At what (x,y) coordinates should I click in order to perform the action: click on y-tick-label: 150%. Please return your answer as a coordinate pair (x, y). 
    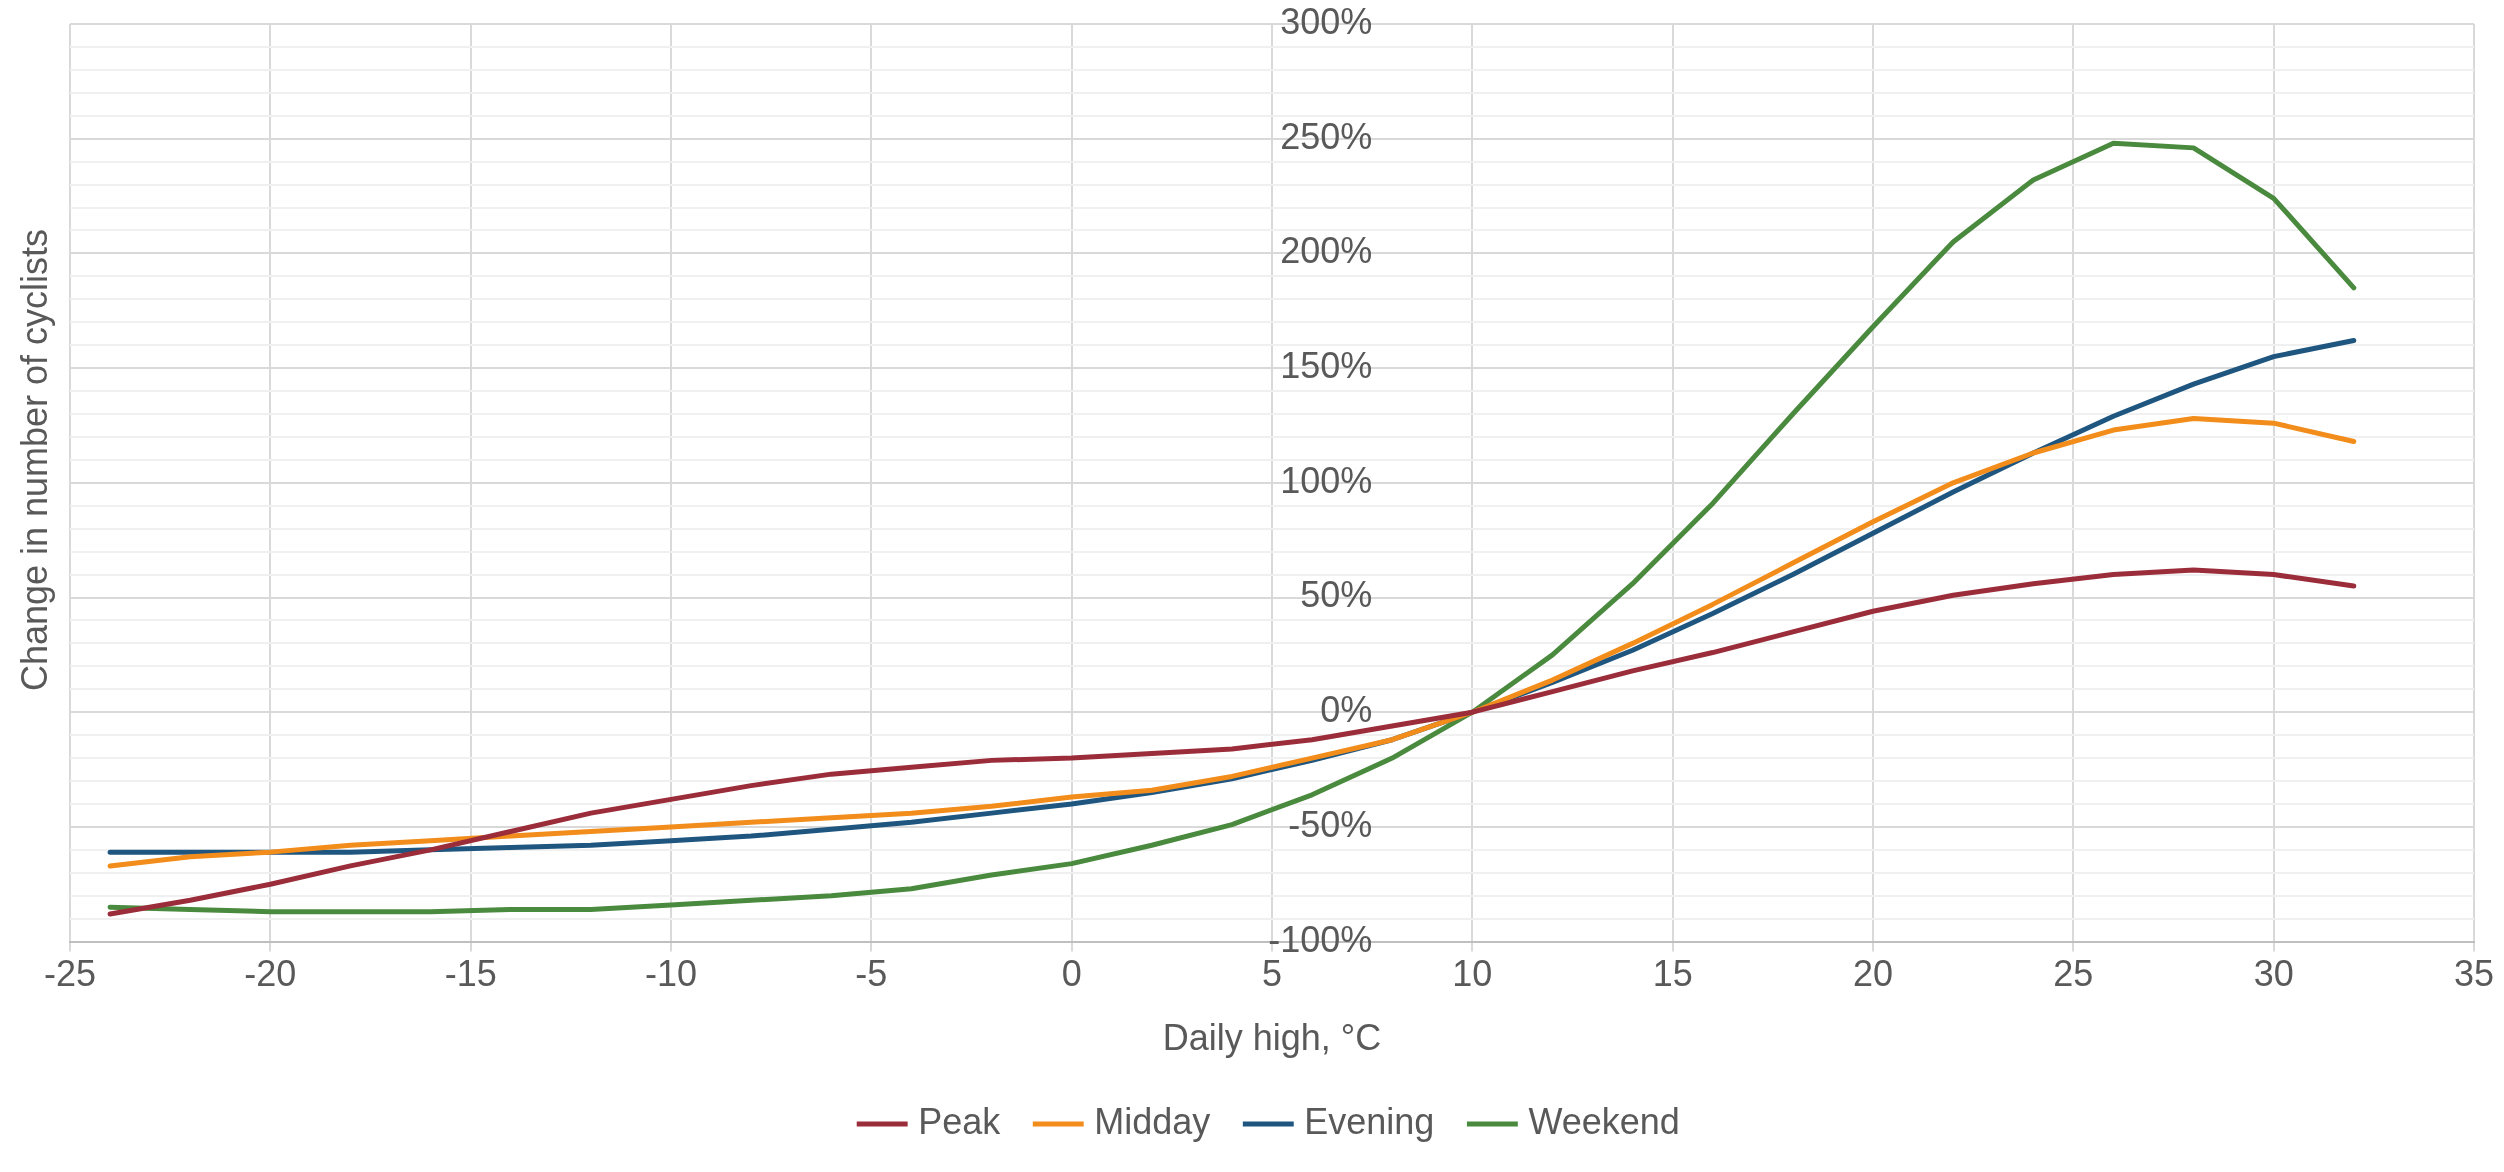
    Looking at the image, I should click on (1326, 366).